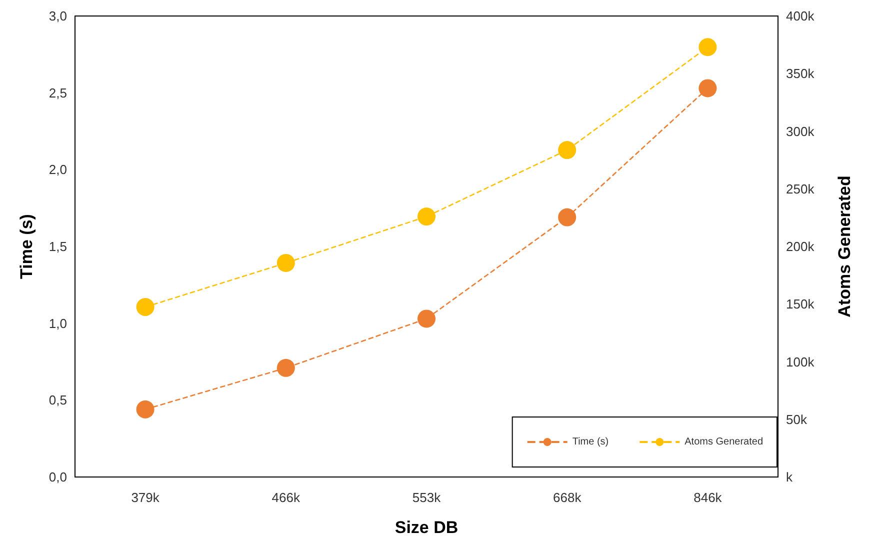  I want to click on y2-tick-label: 200k, so click(800, 246).